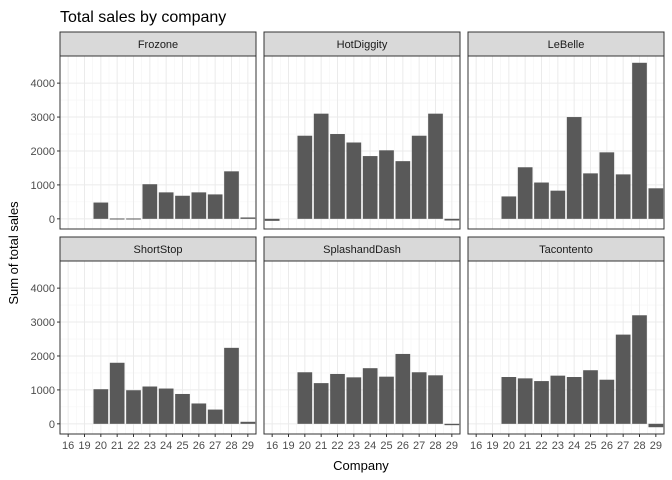  I want to click on facet-strip-label: LeBelle, so click(566, 45).